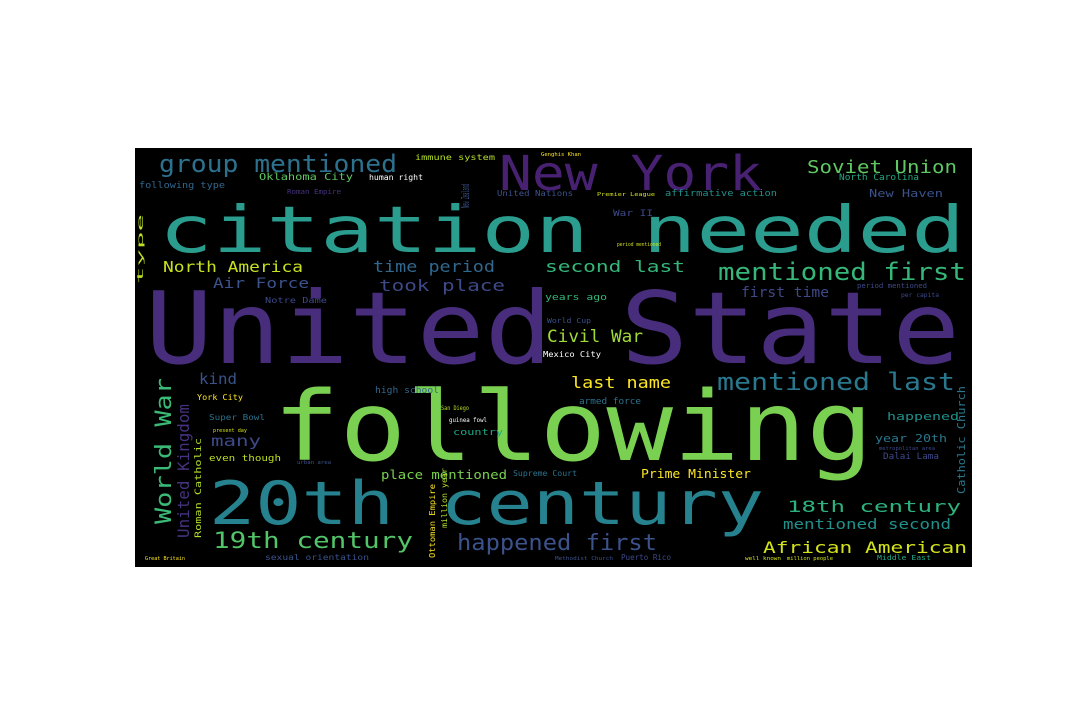 Image resolution: width=1080 pixels, height=720 pixels. I want to click on word-following-type: following type, so click(182, 186).